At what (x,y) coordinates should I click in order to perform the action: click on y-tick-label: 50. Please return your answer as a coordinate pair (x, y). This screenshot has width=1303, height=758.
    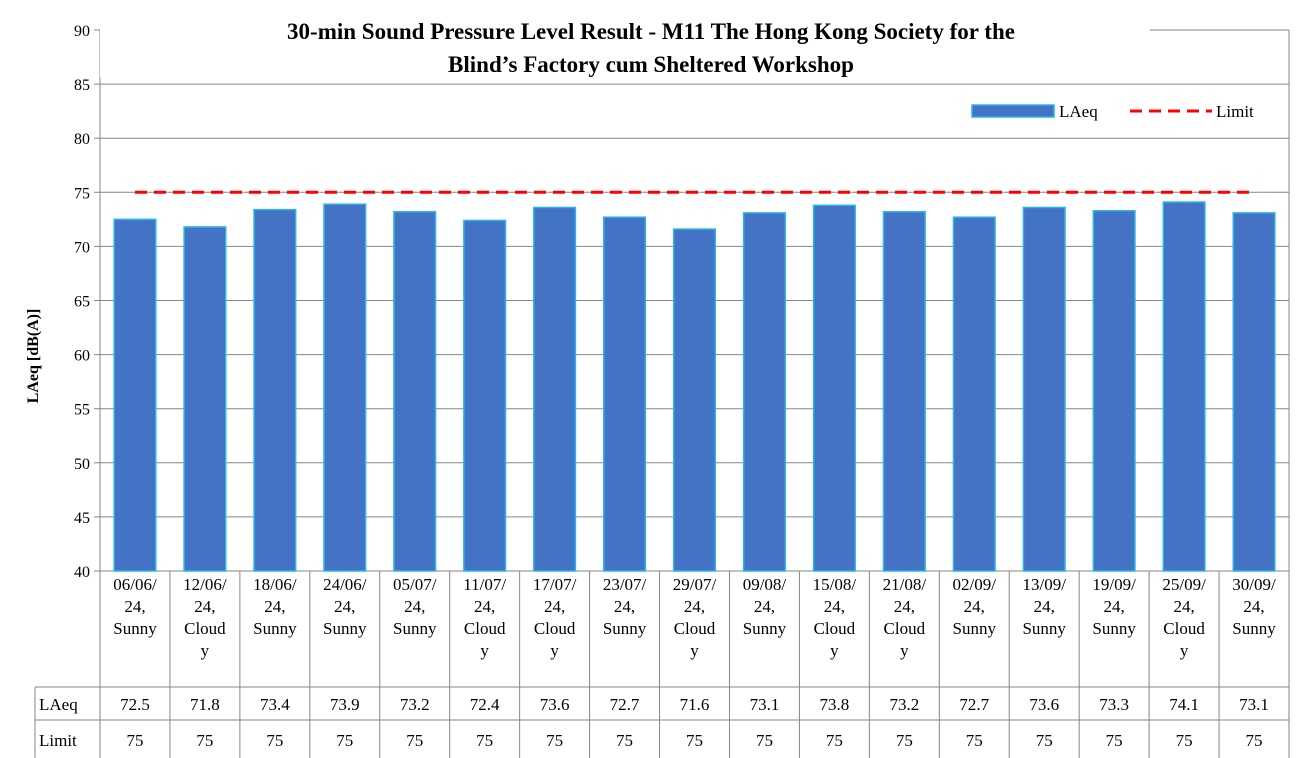
    Looking at the image, I should click on (82, 464).